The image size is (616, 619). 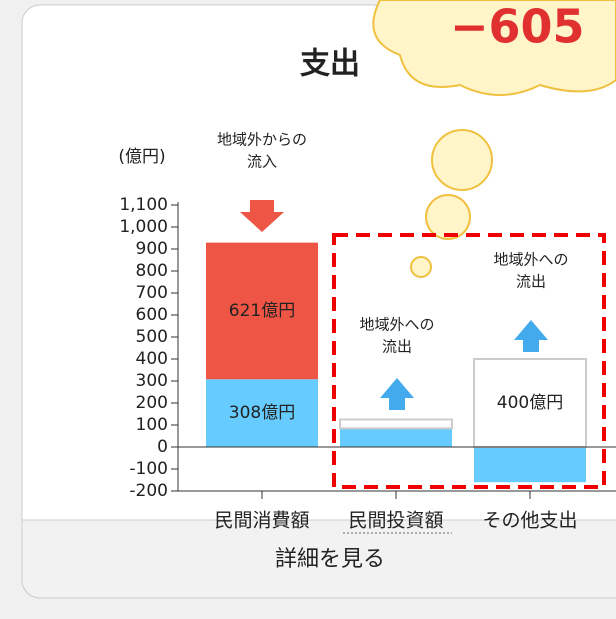 I want to click on y-tick-label: 1,100, so click(x=143, y=205).